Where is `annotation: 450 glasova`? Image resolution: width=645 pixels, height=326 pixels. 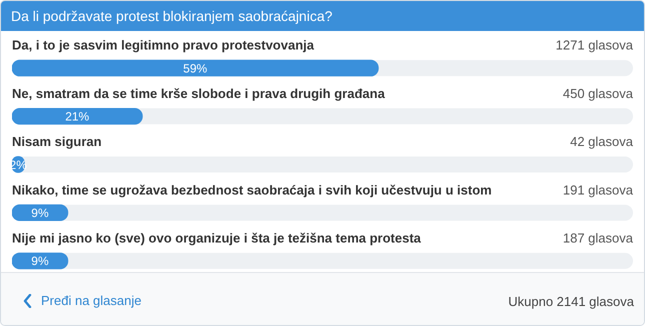
annotation: 450 glasova is located at coordinates (598, 93).